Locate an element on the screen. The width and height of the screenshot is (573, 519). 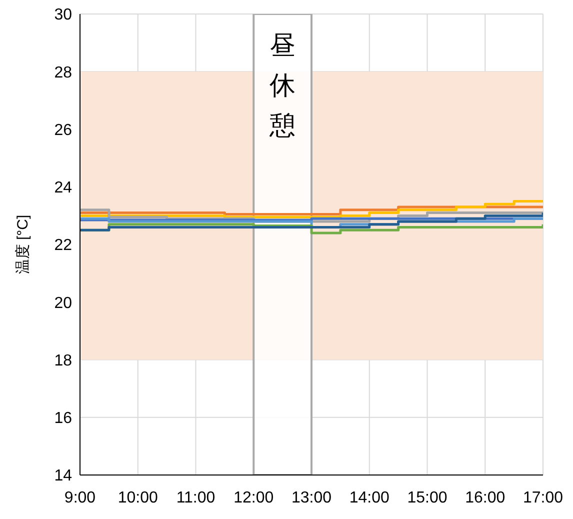
band-label: 昼休憩 is located at coordinates (282, 86).